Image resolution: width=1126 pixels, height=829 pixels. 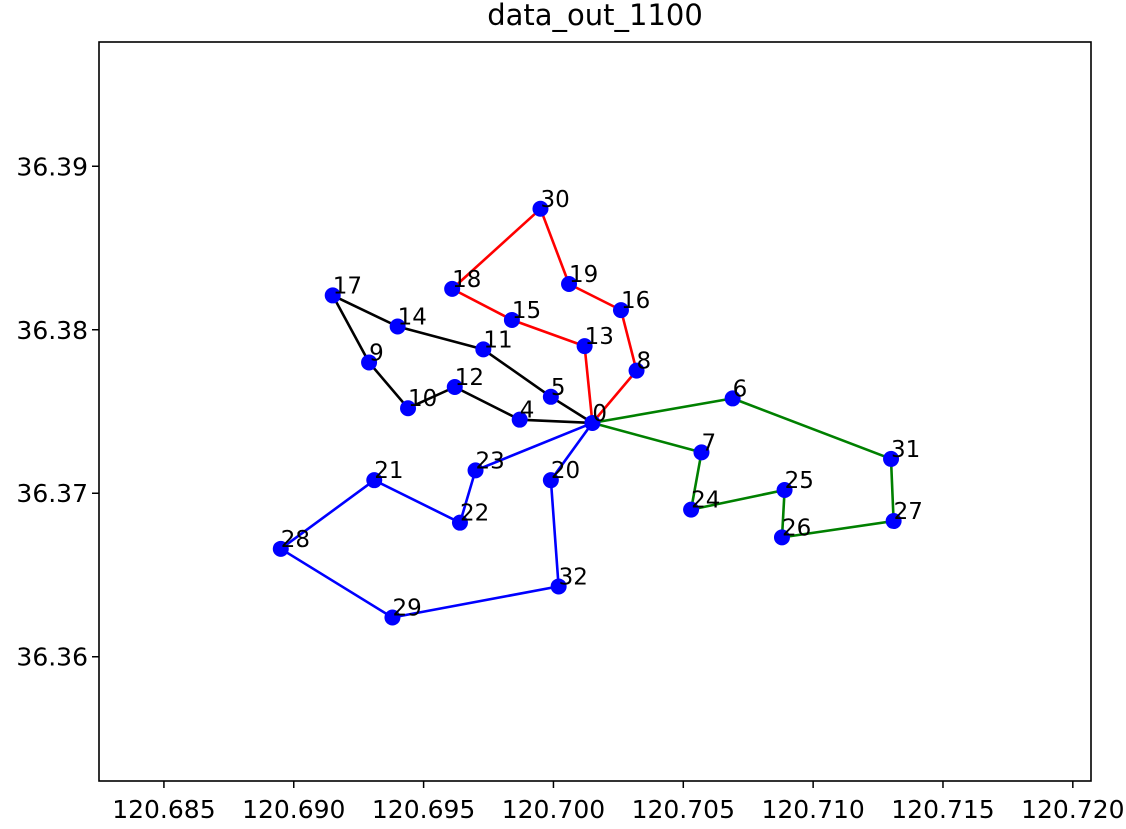 What do you see at coordinates (497, 340) in the screenshot?
I see `point-label: 11` at bounding box center [497, 340].